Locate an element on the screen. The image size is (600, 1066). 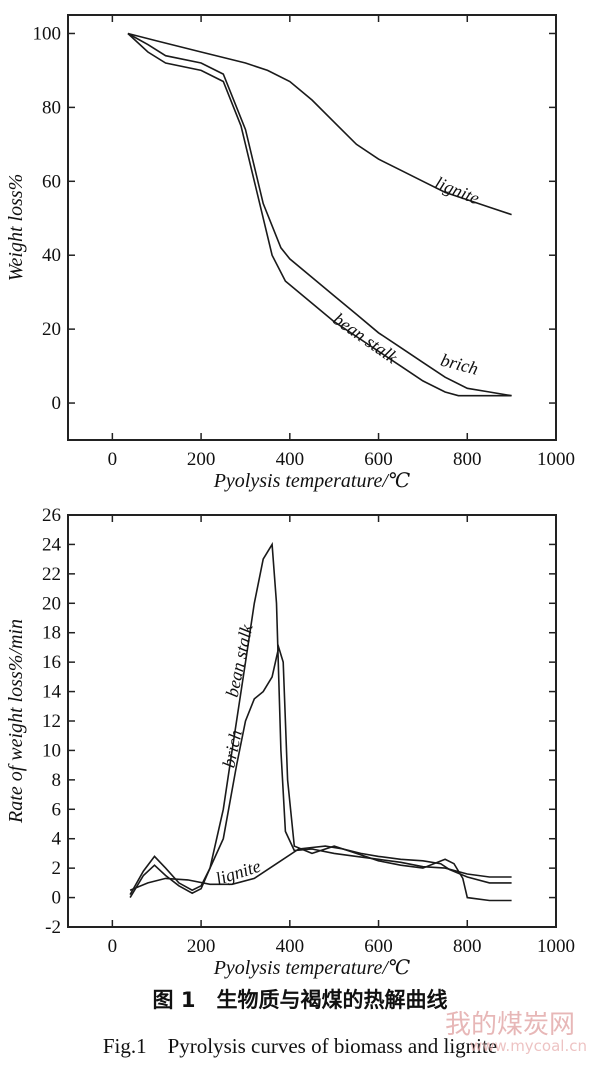
y-tick-label: 24 is located at coordinates (52, 544).